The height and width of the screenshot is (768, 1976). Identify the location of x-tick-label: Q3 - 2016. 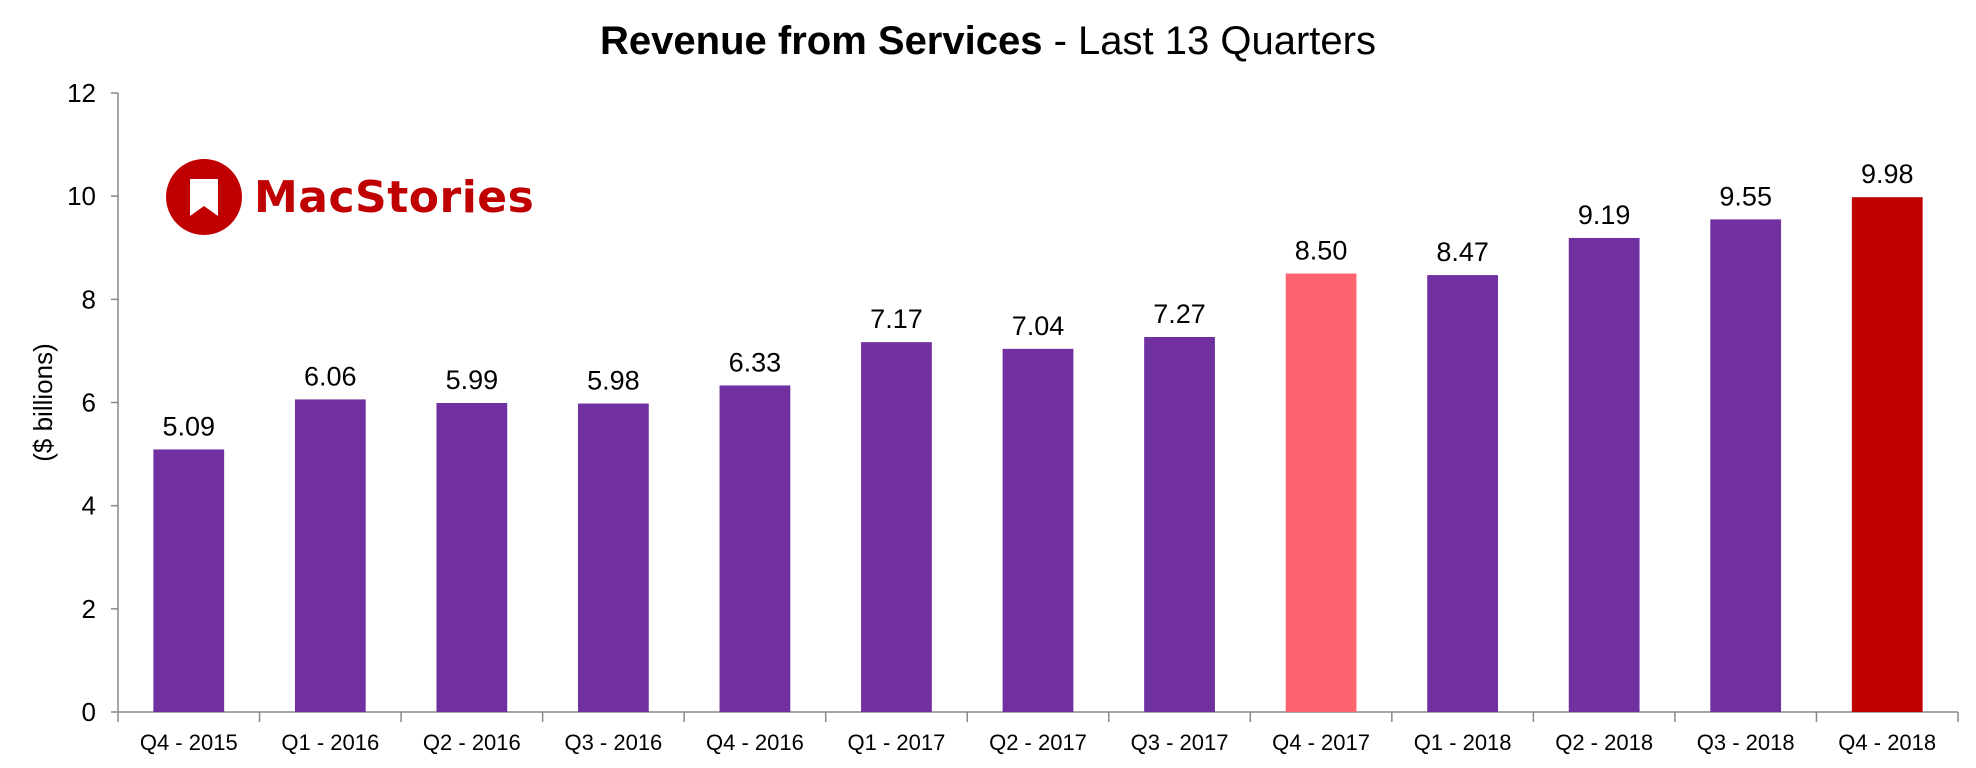
(613, 742).